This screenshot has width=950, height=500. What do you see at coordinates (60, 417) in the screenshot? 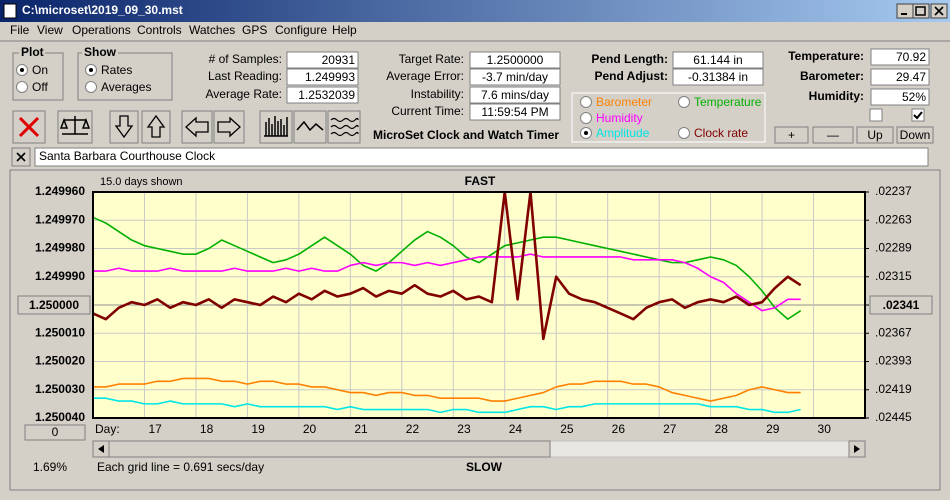
I see `y-tick-label: 1.250040` at bounding box center [60, 417].